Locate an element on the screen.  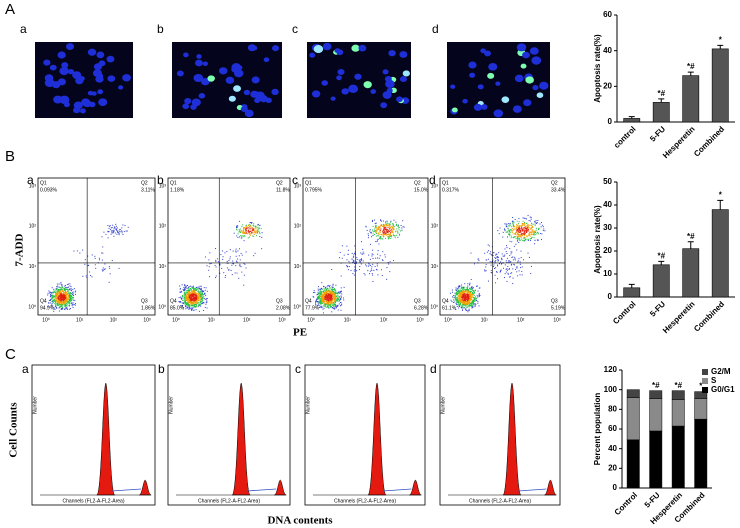
sub-label: b is located at coordinates (161, 369).